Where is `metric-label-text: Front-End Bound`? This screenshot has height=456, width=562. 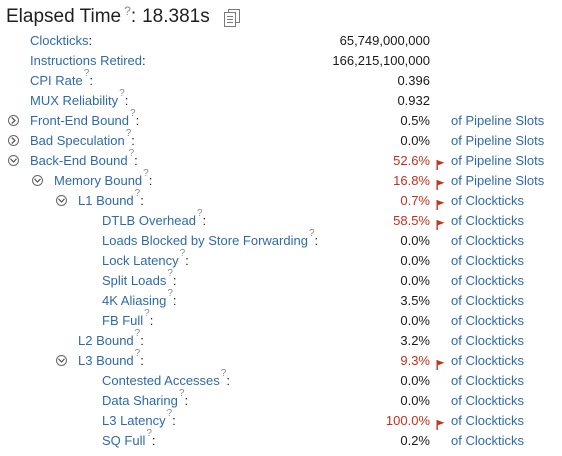 metric-label-text: Front-End Bound is located at coordinates (80, 120).